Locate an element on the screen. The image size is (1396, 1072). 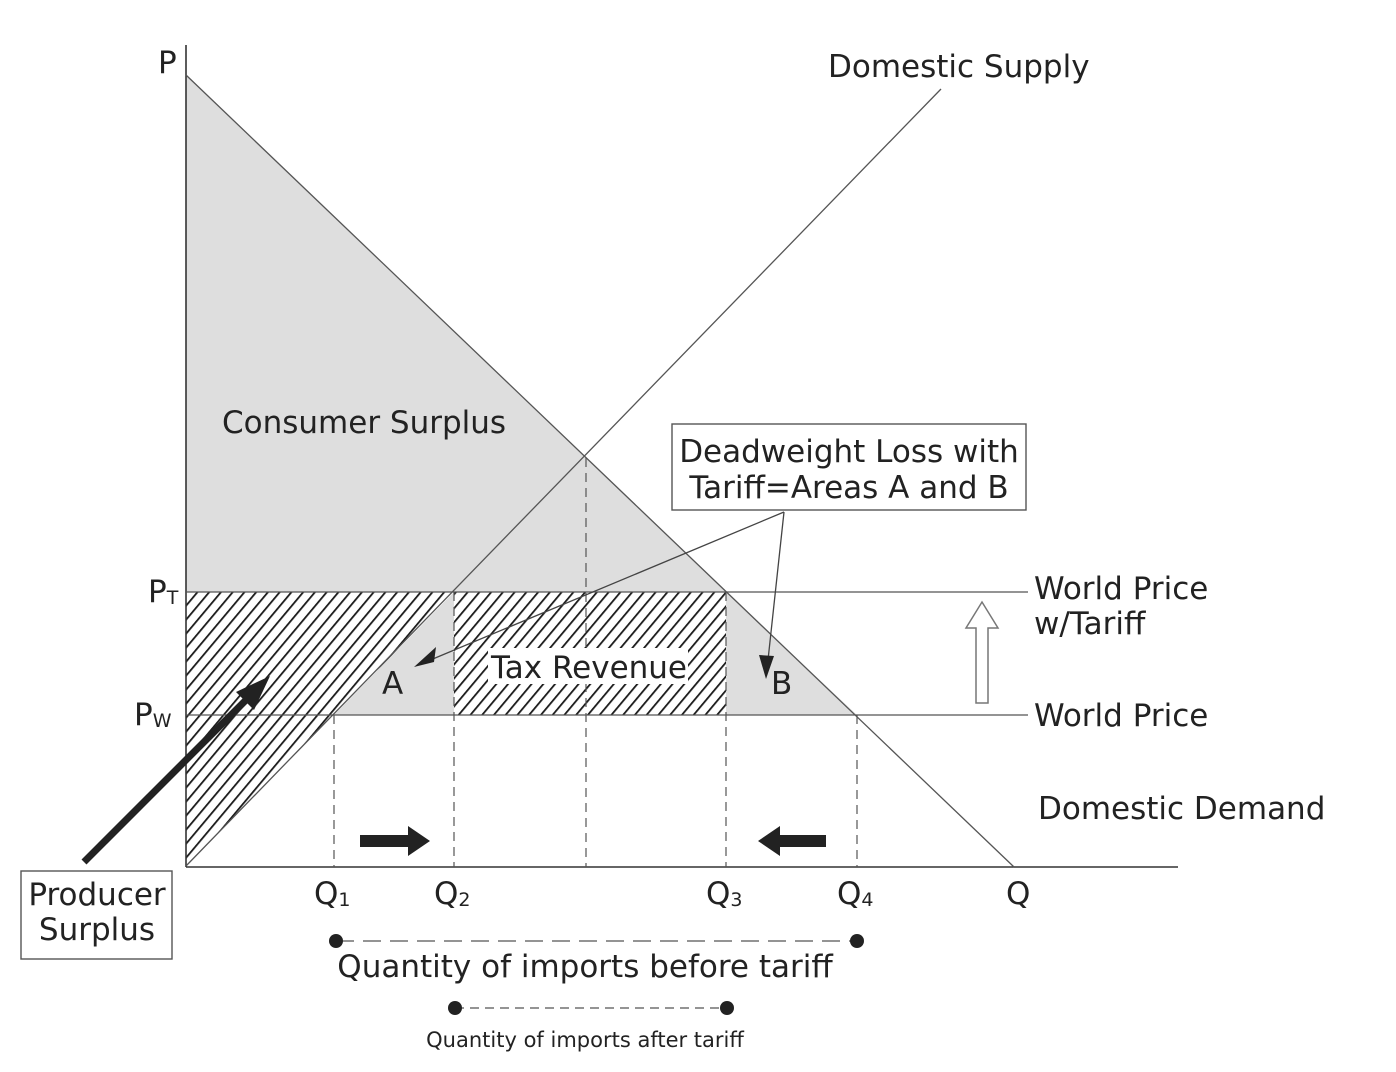
imports-after-end-dot is located at coordinates (727, 1008).